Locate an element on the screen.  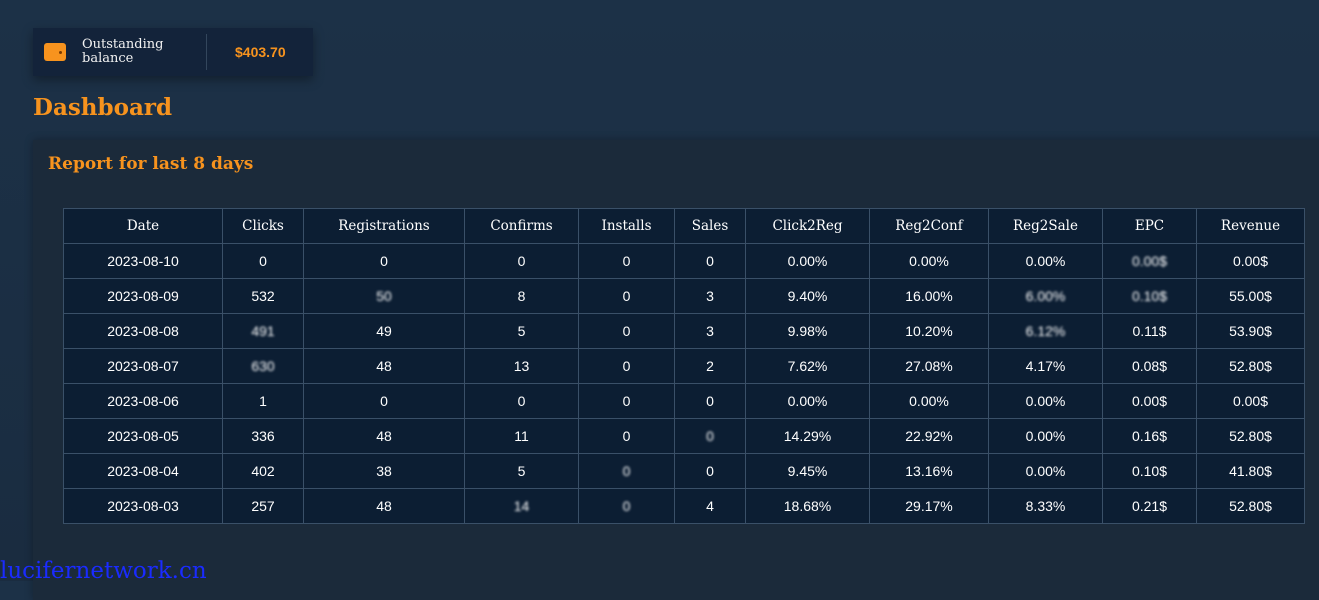
table-cell: 16.00% is located at coordinates (929, 296).